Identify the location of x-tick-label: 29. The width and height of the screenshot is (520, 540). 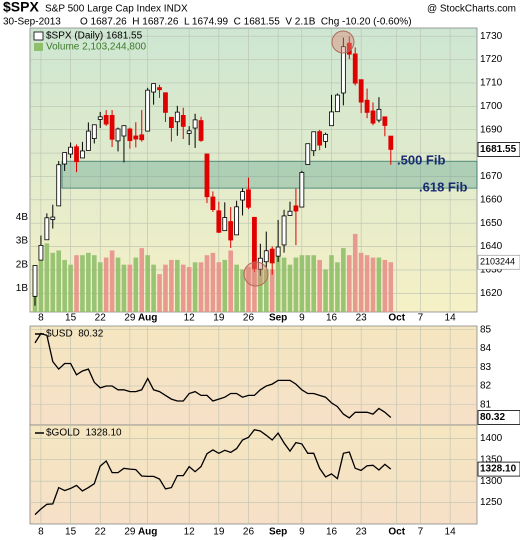
(130, 318).